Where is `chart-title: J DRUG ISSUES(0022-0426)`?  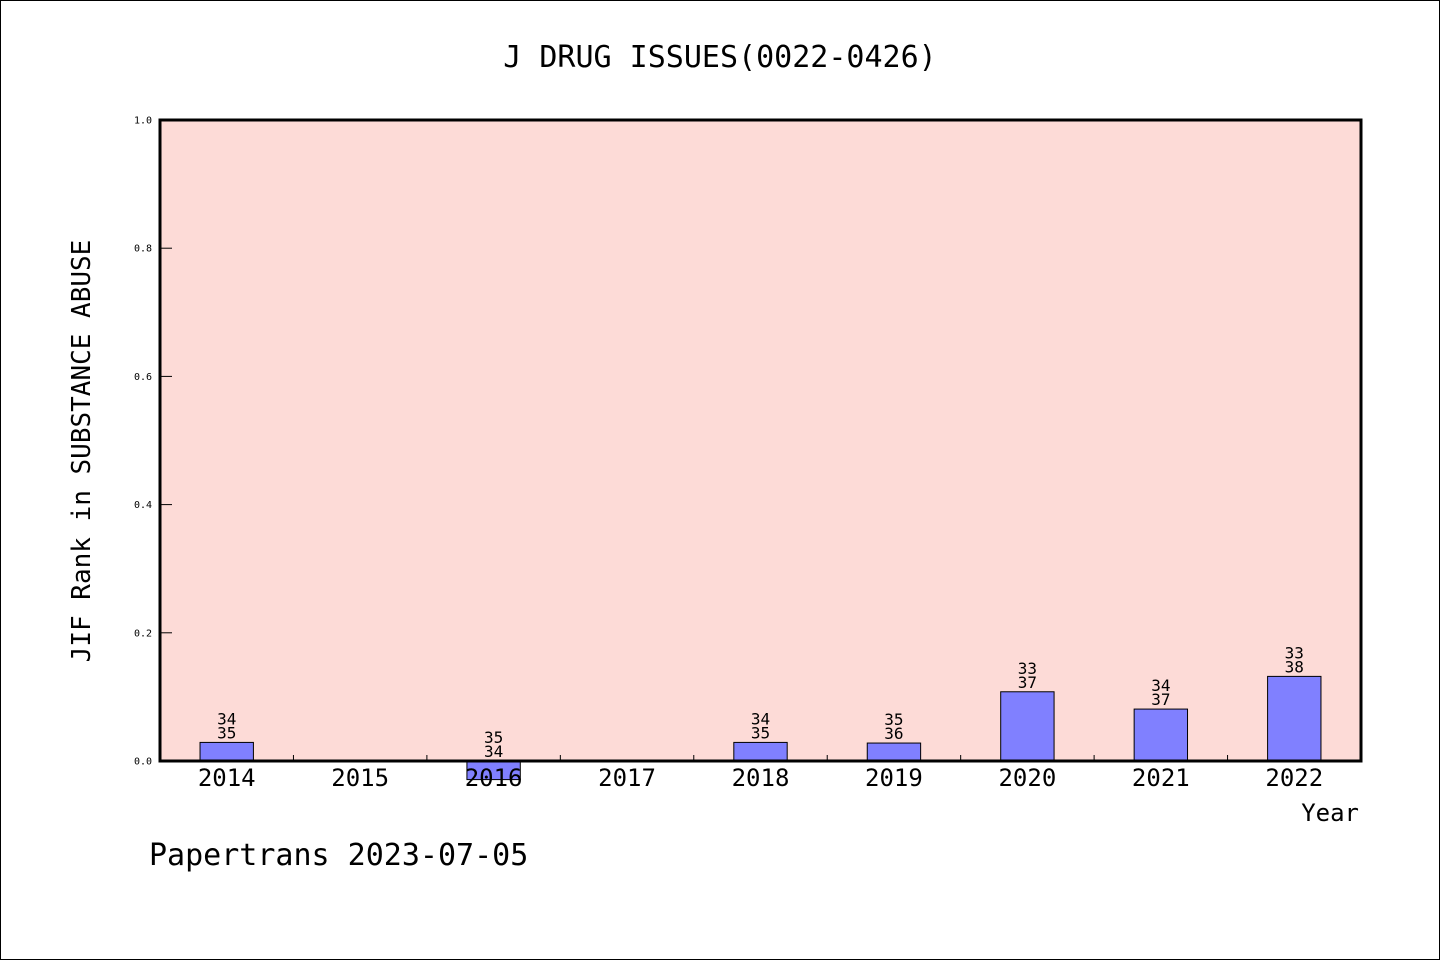 chart-title: J DRUG ISSUES(0022-0426) is located at coordinates (719, 57).